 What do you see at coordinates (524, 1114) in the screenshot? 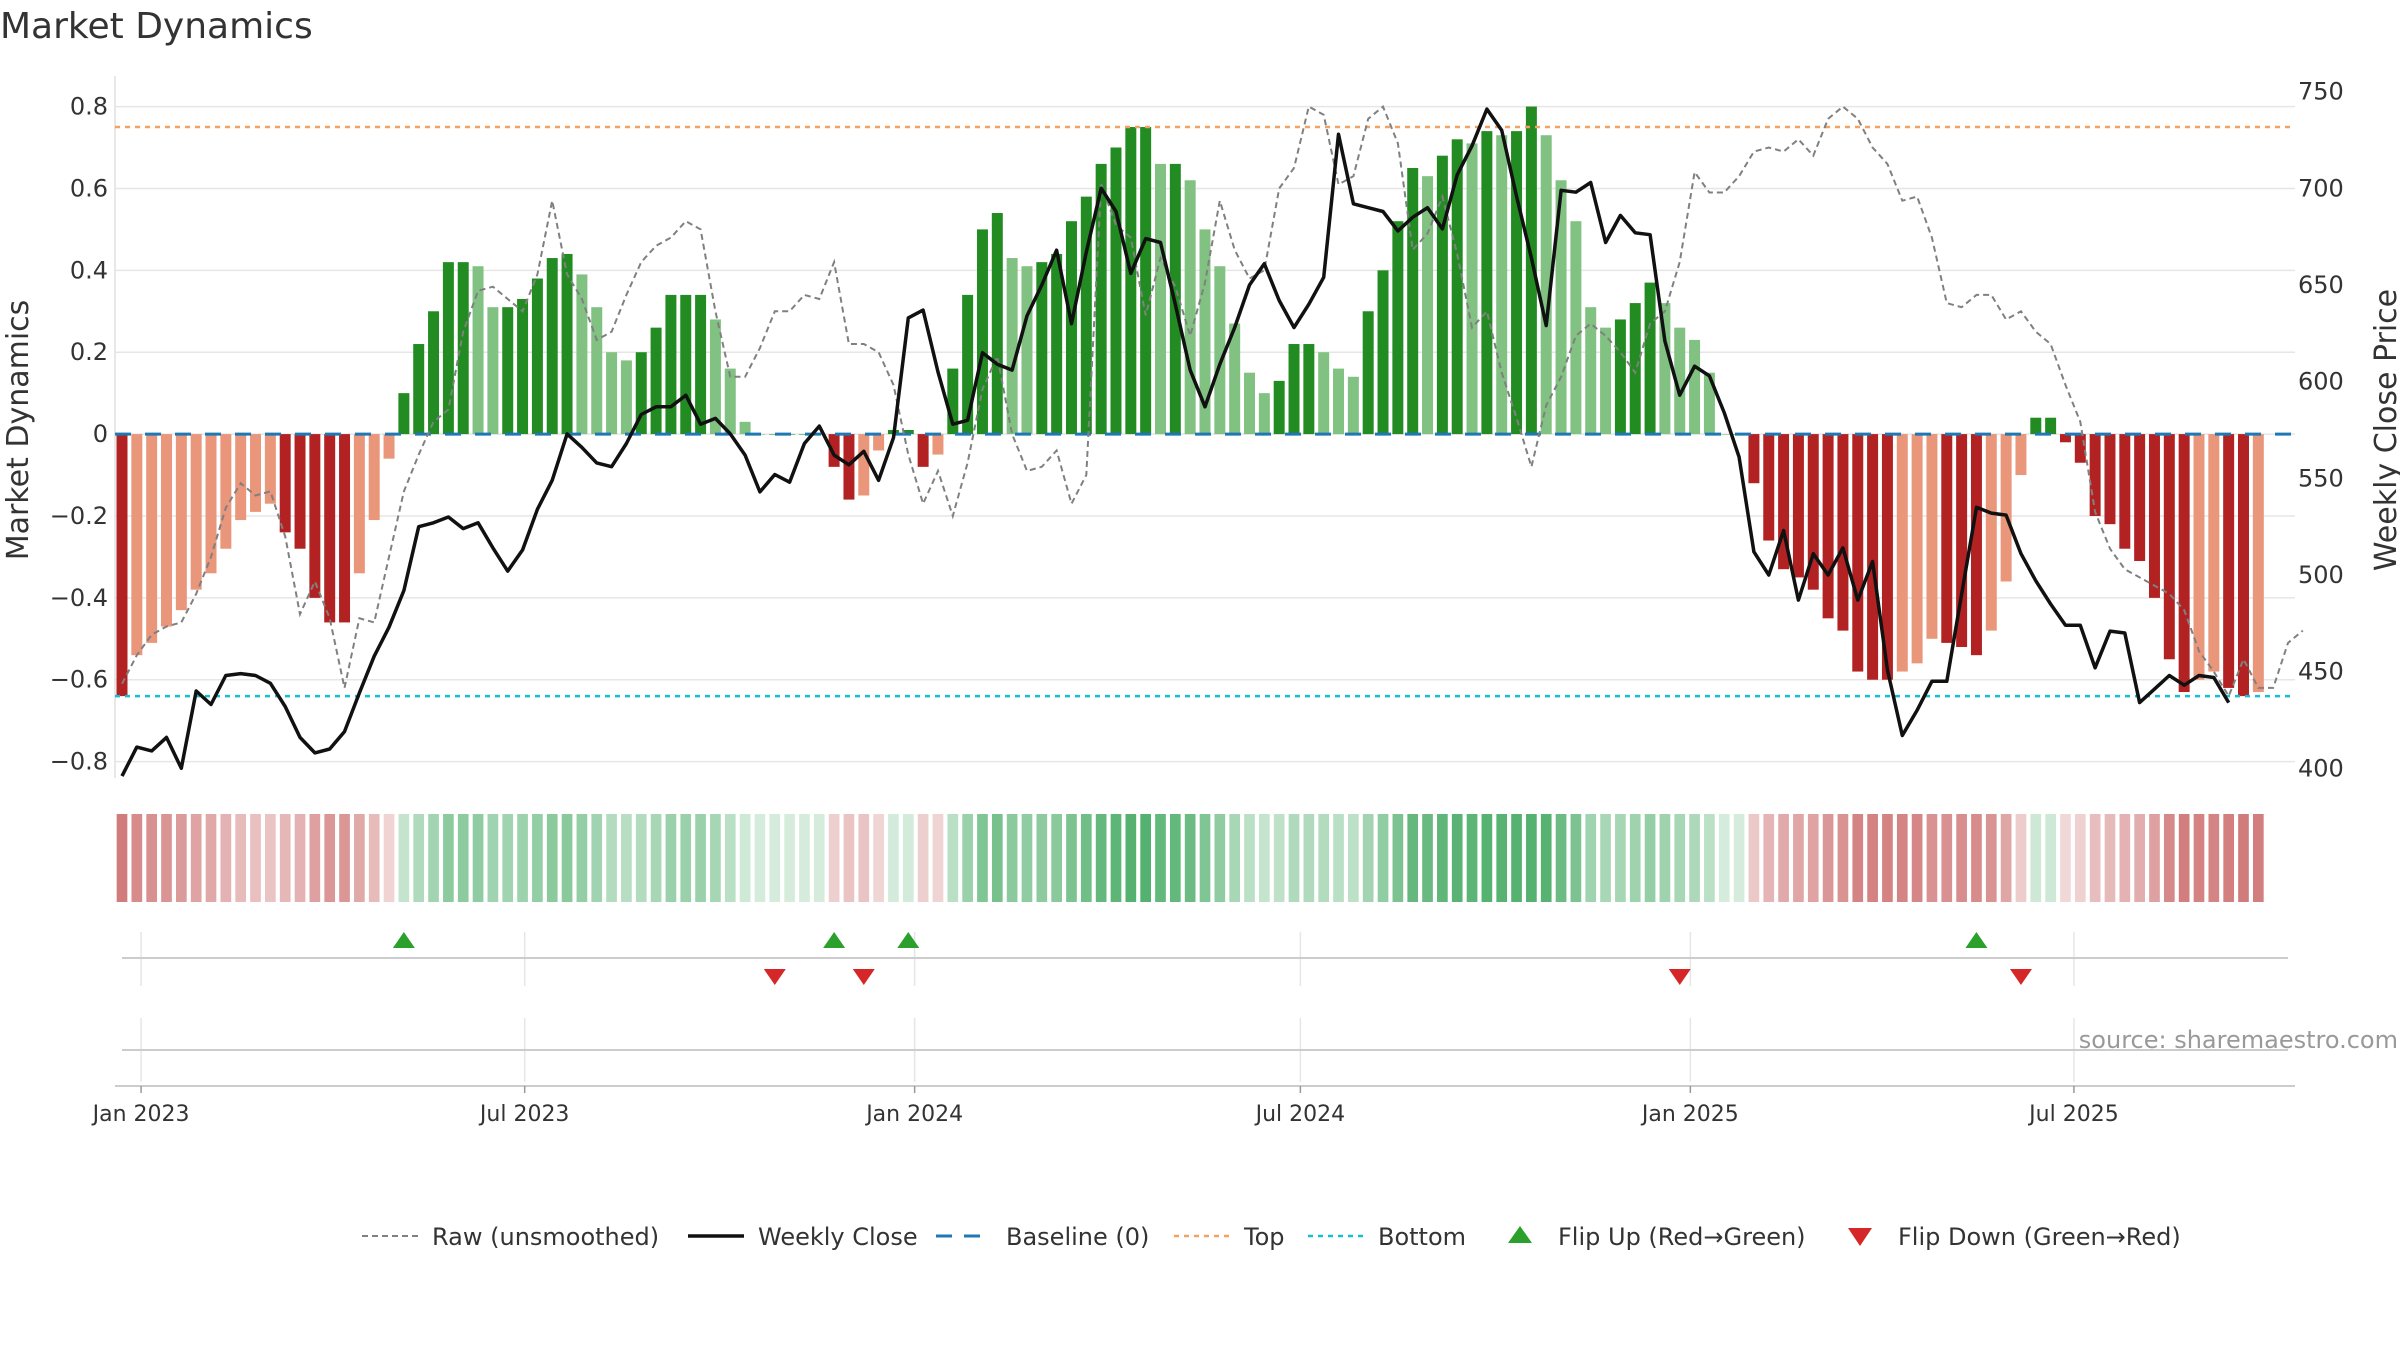
I see `x-tick-label: Jul 2023` at bounding box center [524, 1114].